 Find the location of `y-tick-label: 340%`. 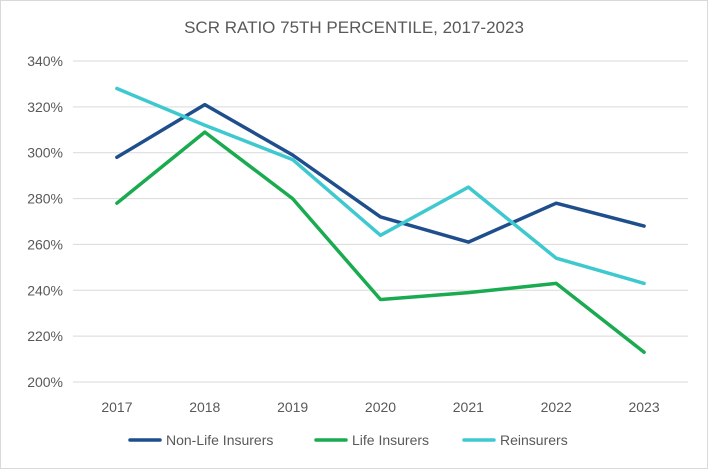

y-tick-label: 340% is located at coordinates (45, 61).